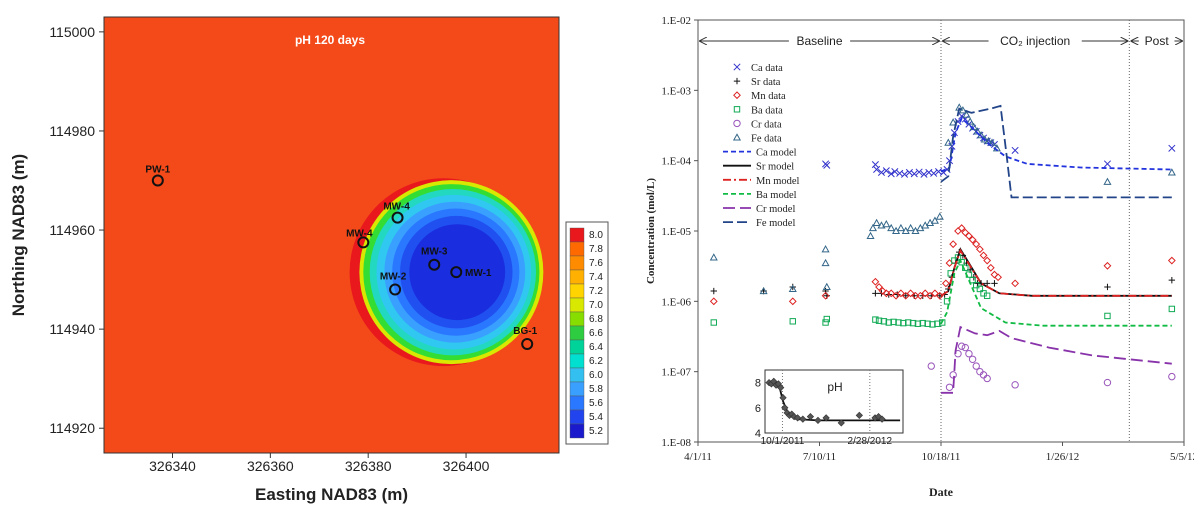 Image resolution: width=1194 pixels, height=508 pixels. What do you see at coordinates (767, 68) in the screenshot?
I see `legend-label: Ca data` at bounding box center [767, 68].